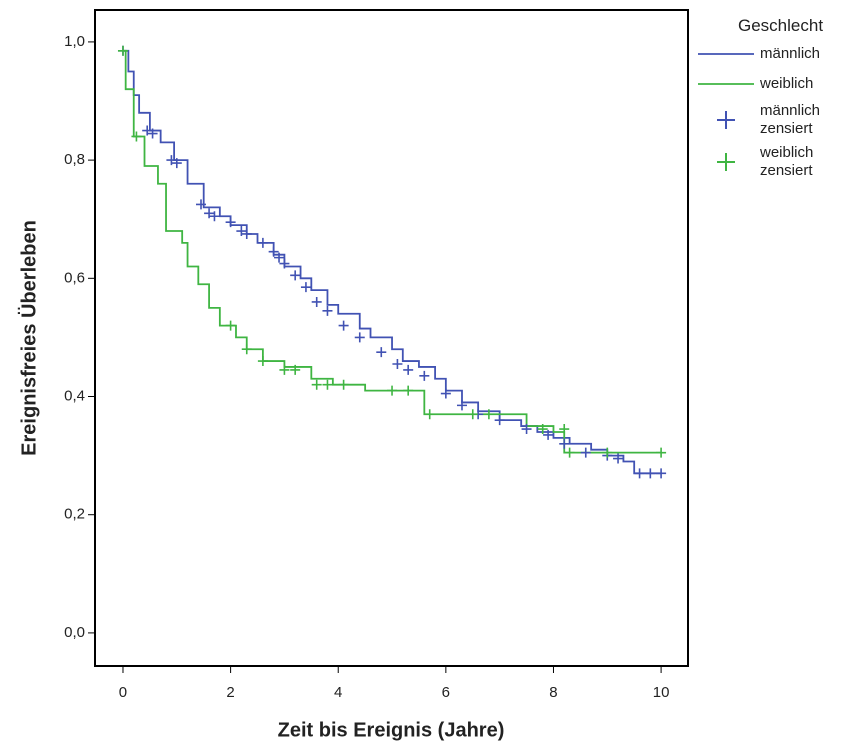  I want to click on y-tick-label: 1,0, so click(74, 41).